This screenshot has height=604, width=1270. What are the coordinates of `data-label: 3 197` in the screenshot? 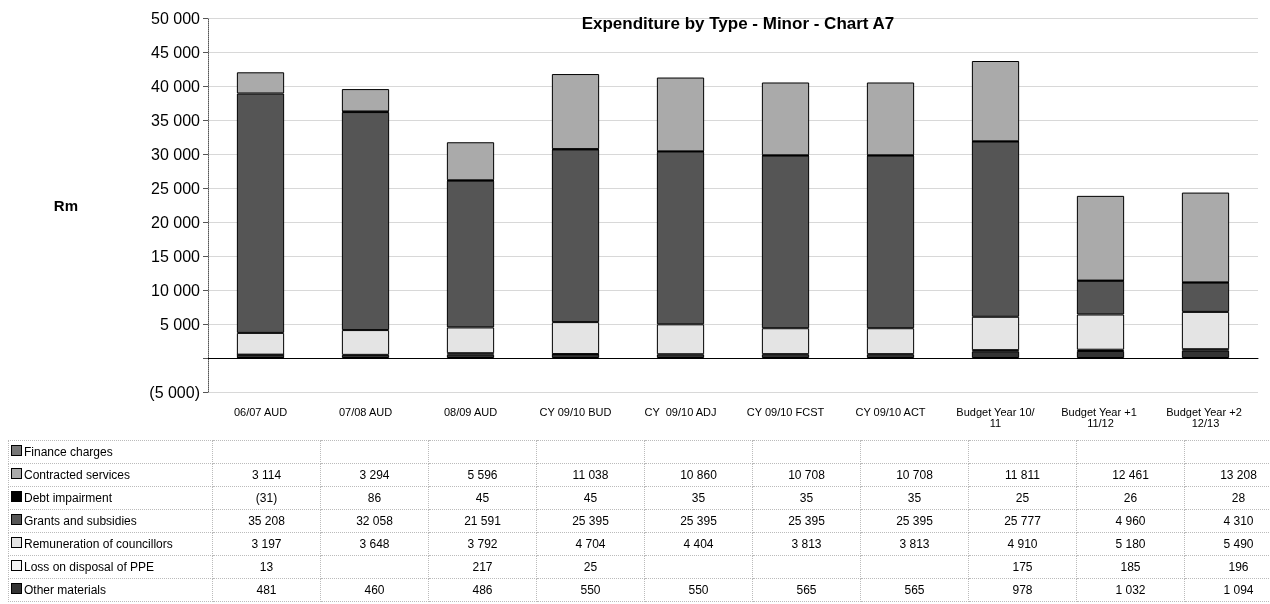 It's located at (266, 544).